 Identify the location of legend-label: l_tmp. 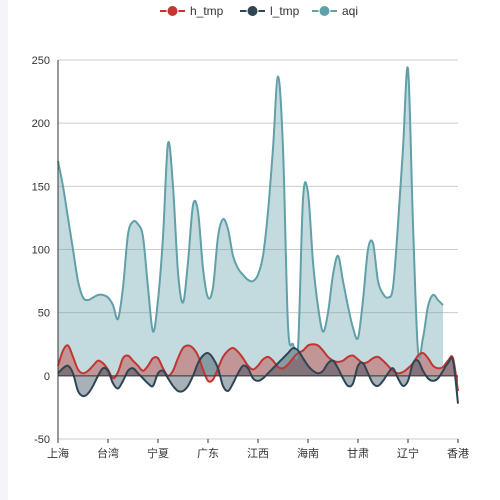
(285, 11).